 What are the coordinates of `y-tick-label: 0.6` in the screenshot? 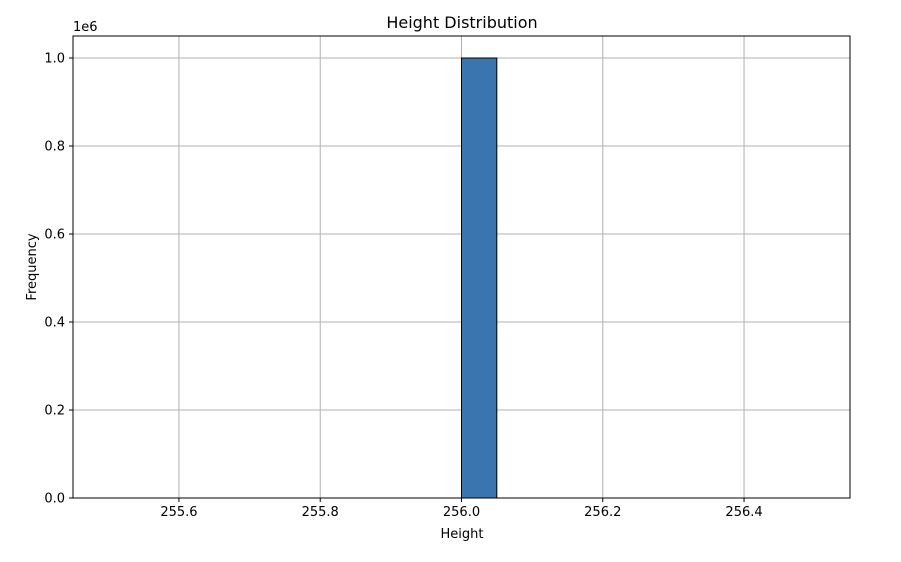 It's located at (54, 235).